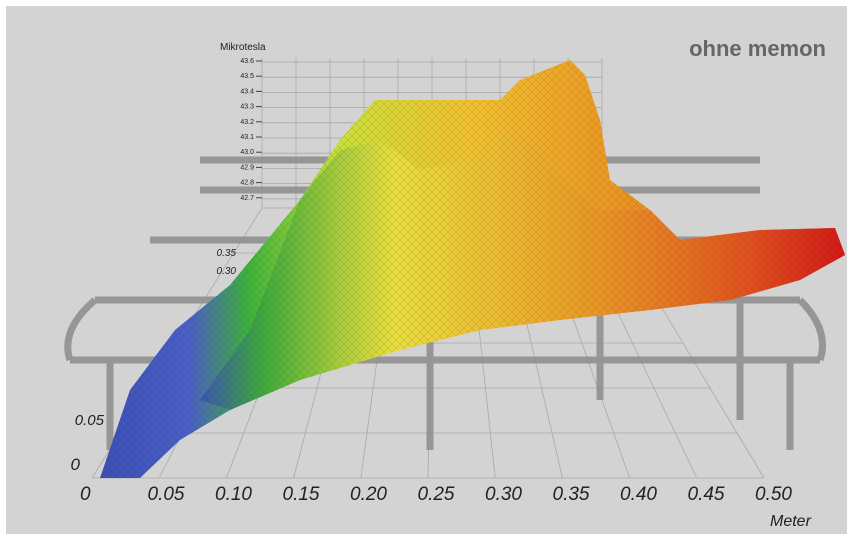 The height and width of the screenshot is (540, 853). Describe the element at coordinates (247, 167) in the screenshot. I see `z-tick-label: 42.9` at that location.